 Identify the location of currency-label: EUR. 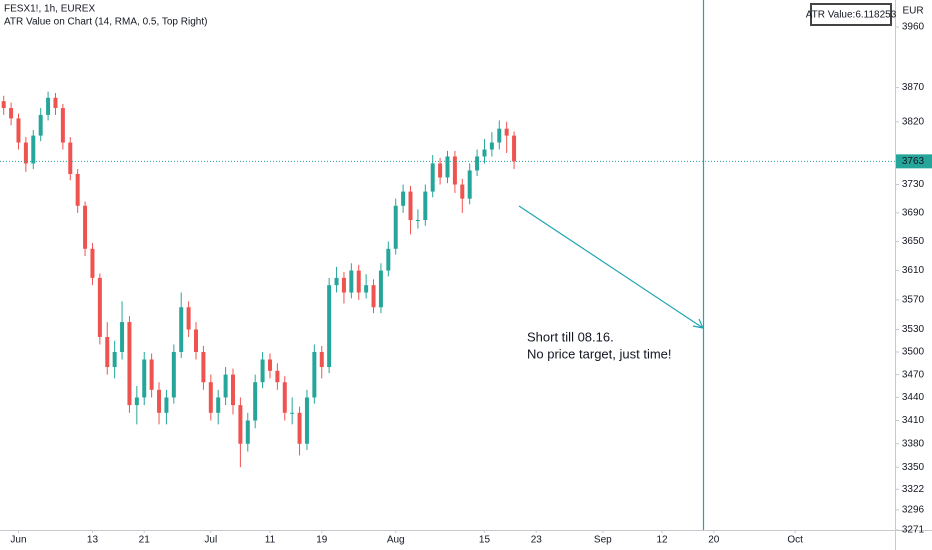
(912, 11).